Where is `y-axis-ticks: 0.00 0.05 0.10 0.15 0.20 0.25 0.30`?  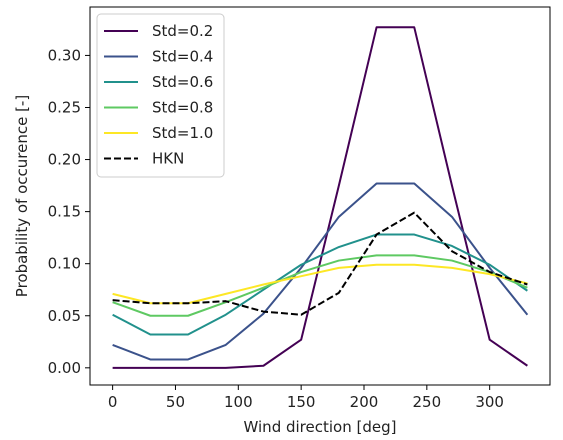 y-axis-ticks: 0.00 0.05 0.10 0.15 0.20 0.25 0.30 is located at coordinates (69, 211).